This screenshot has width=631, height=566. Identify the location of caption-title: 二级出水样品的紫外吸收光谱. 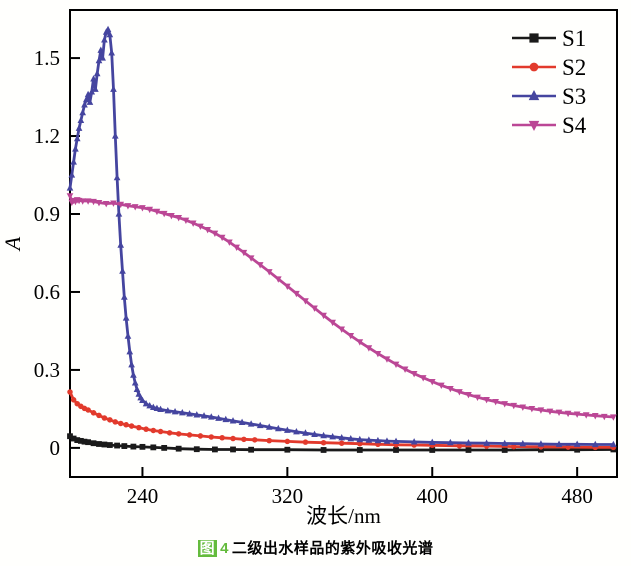
(332, 548).